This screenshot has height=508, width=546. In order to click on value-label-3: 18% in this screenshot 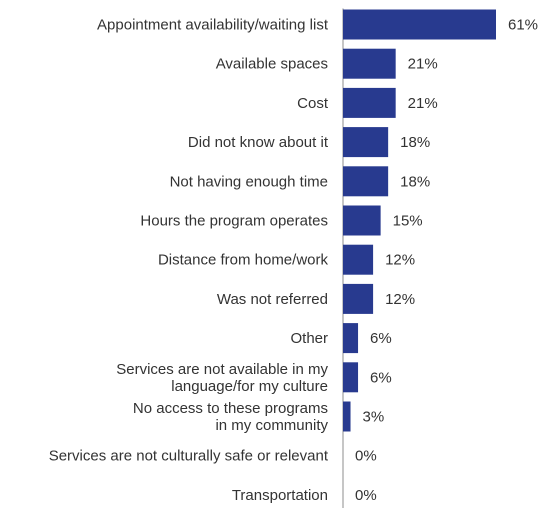, I will do `click(415, 142)`.